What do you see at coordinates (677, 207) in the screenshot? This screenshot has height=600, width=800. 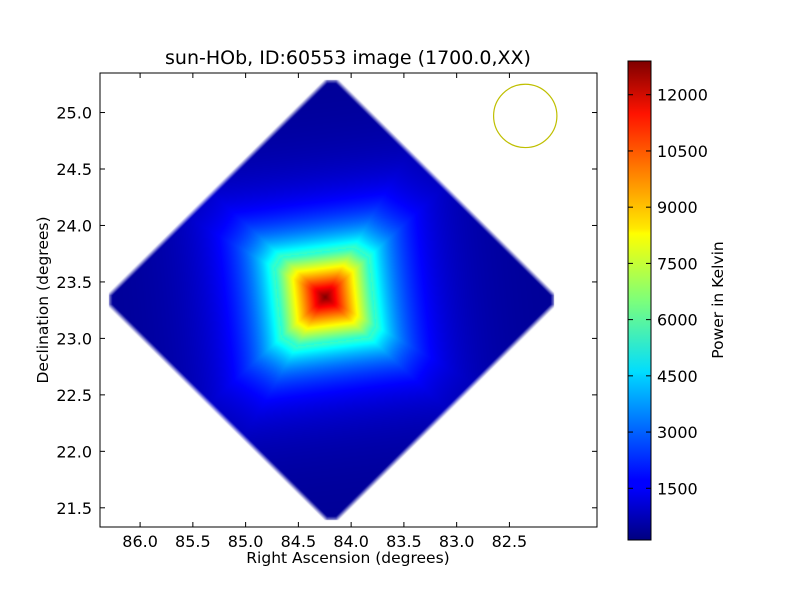 I see `colorbar-tick-label: 9000` at bounding box center [677, 207].